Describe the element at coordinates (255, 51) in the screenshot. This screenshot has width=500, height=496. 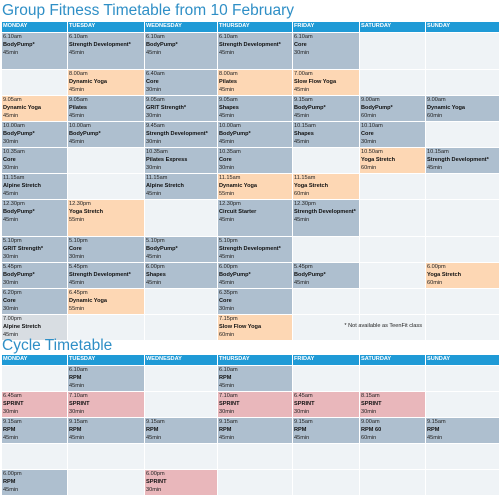
I see `class-slot: 6.10am Strength Development* 45min` at that location.